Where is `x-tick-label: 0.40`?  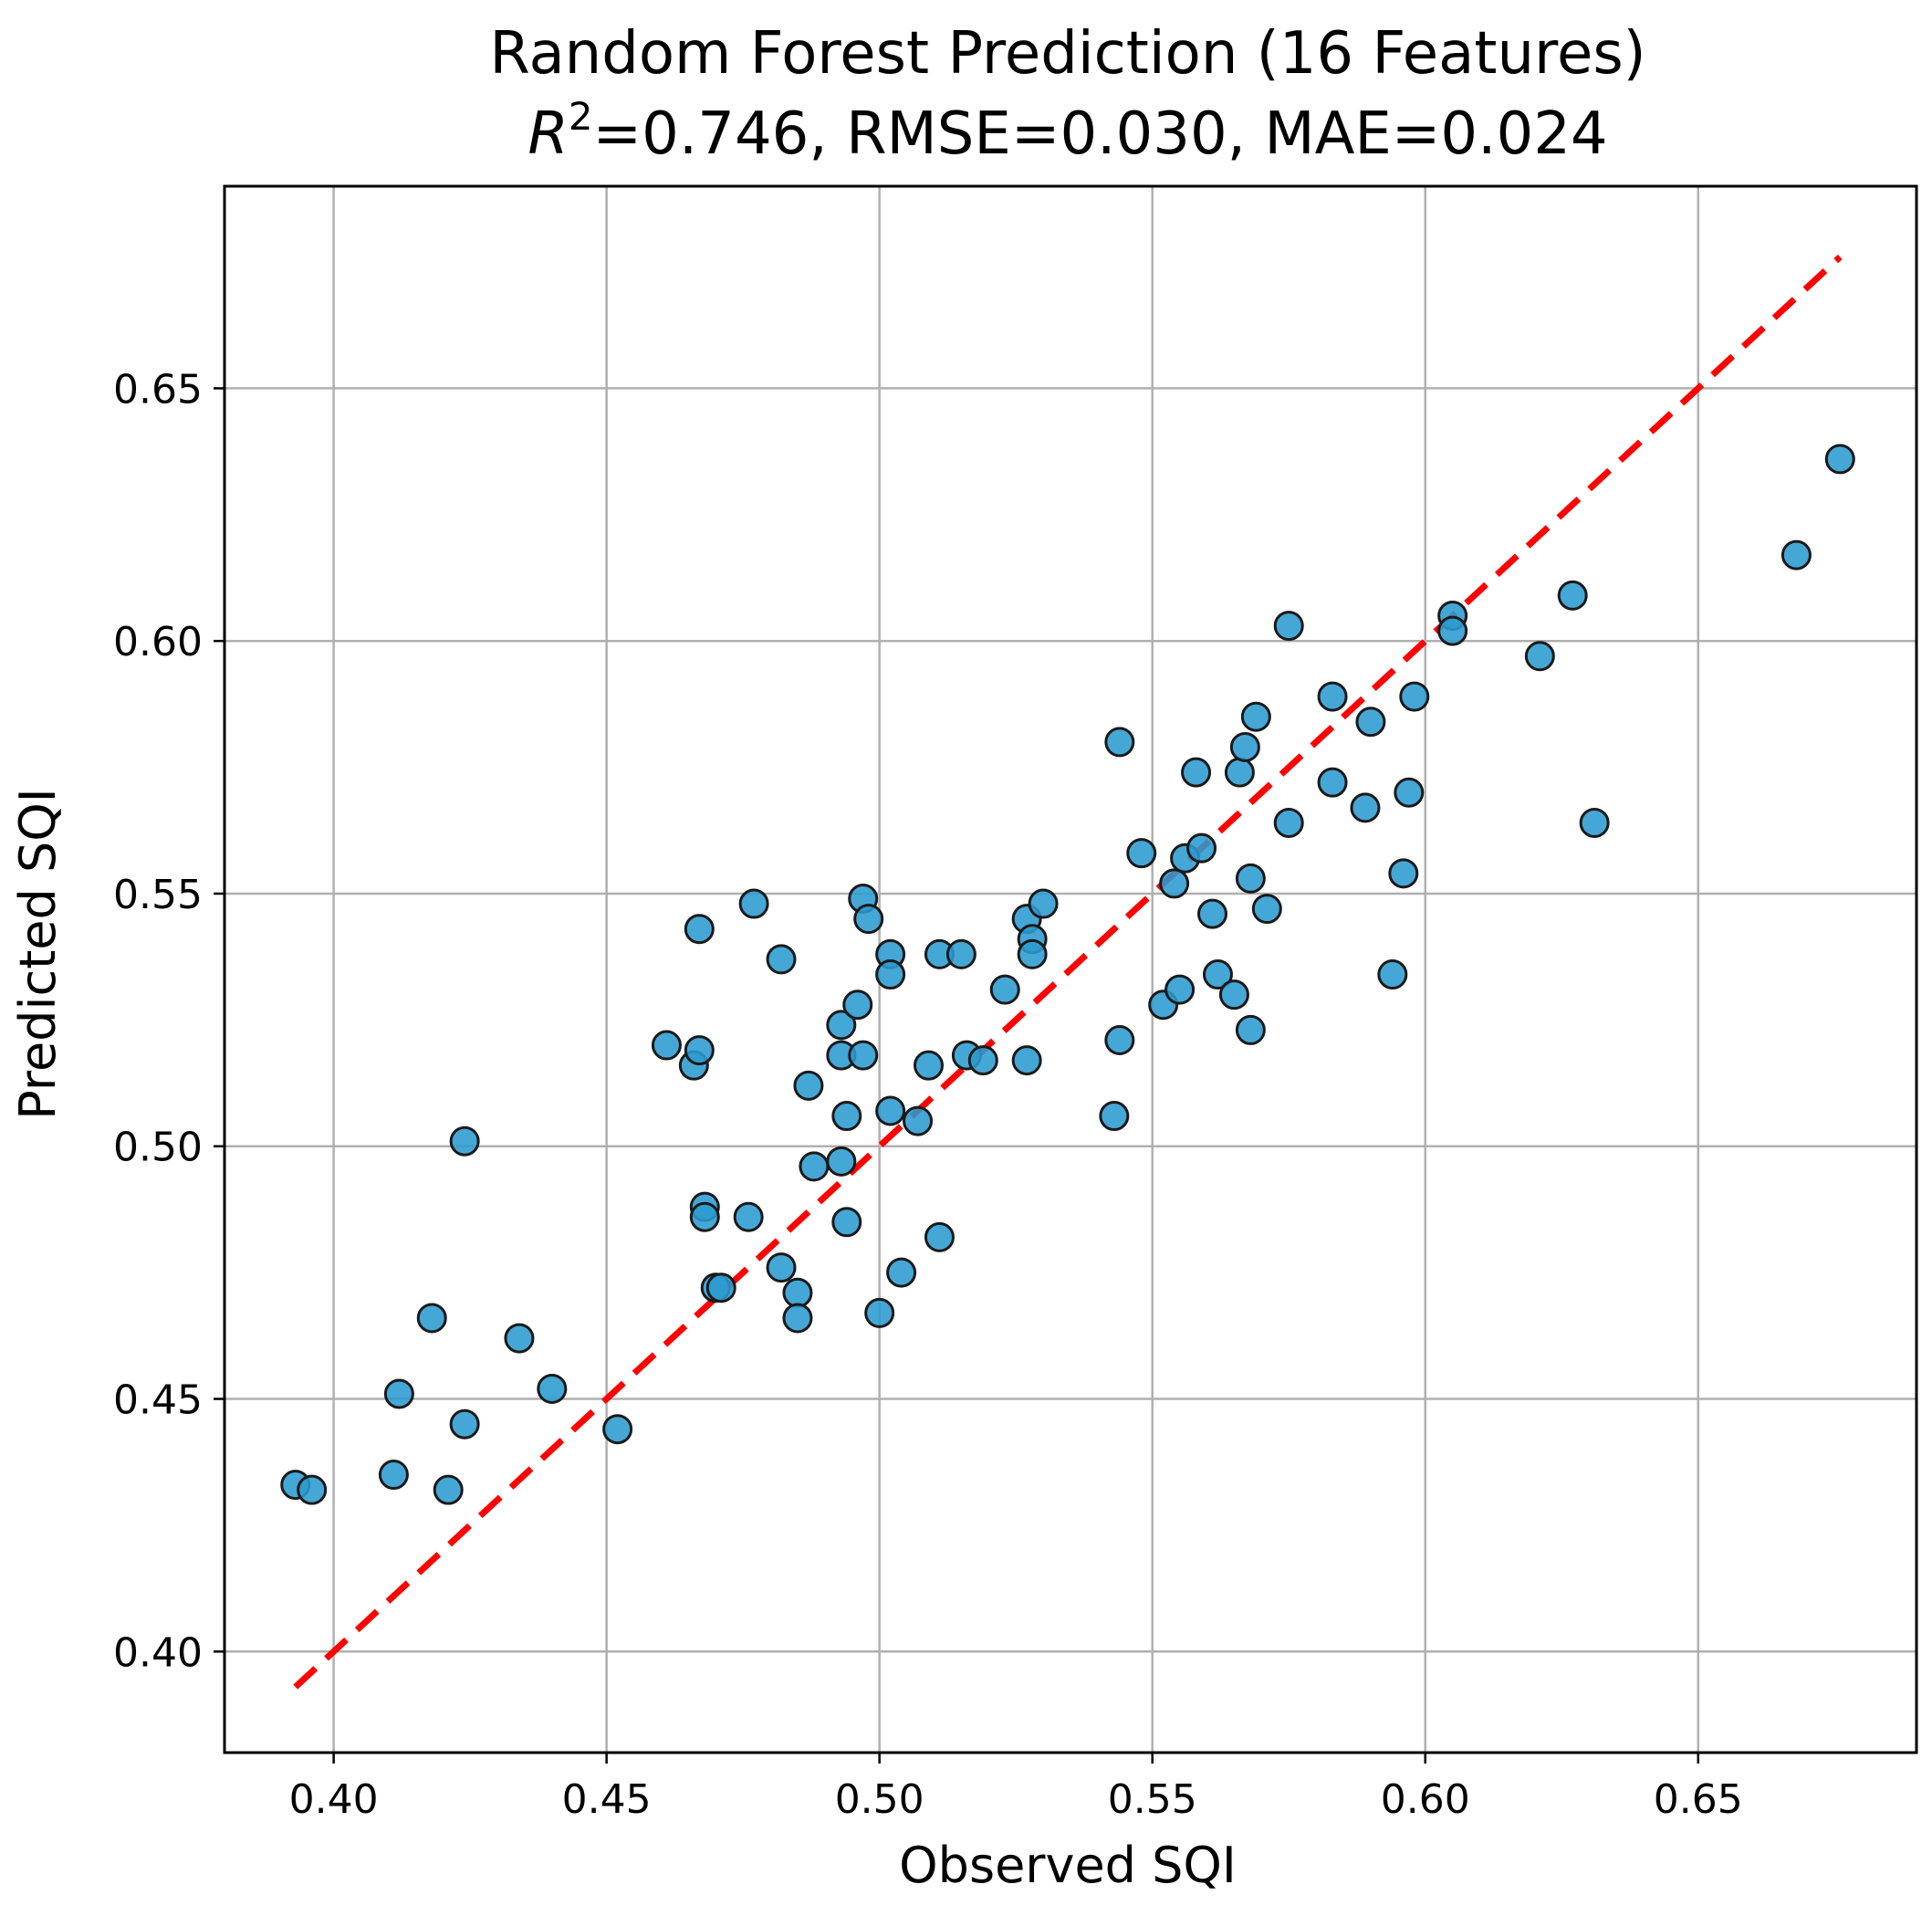
x-tick-label: 0.40 is located at coordinates (334, 1799).